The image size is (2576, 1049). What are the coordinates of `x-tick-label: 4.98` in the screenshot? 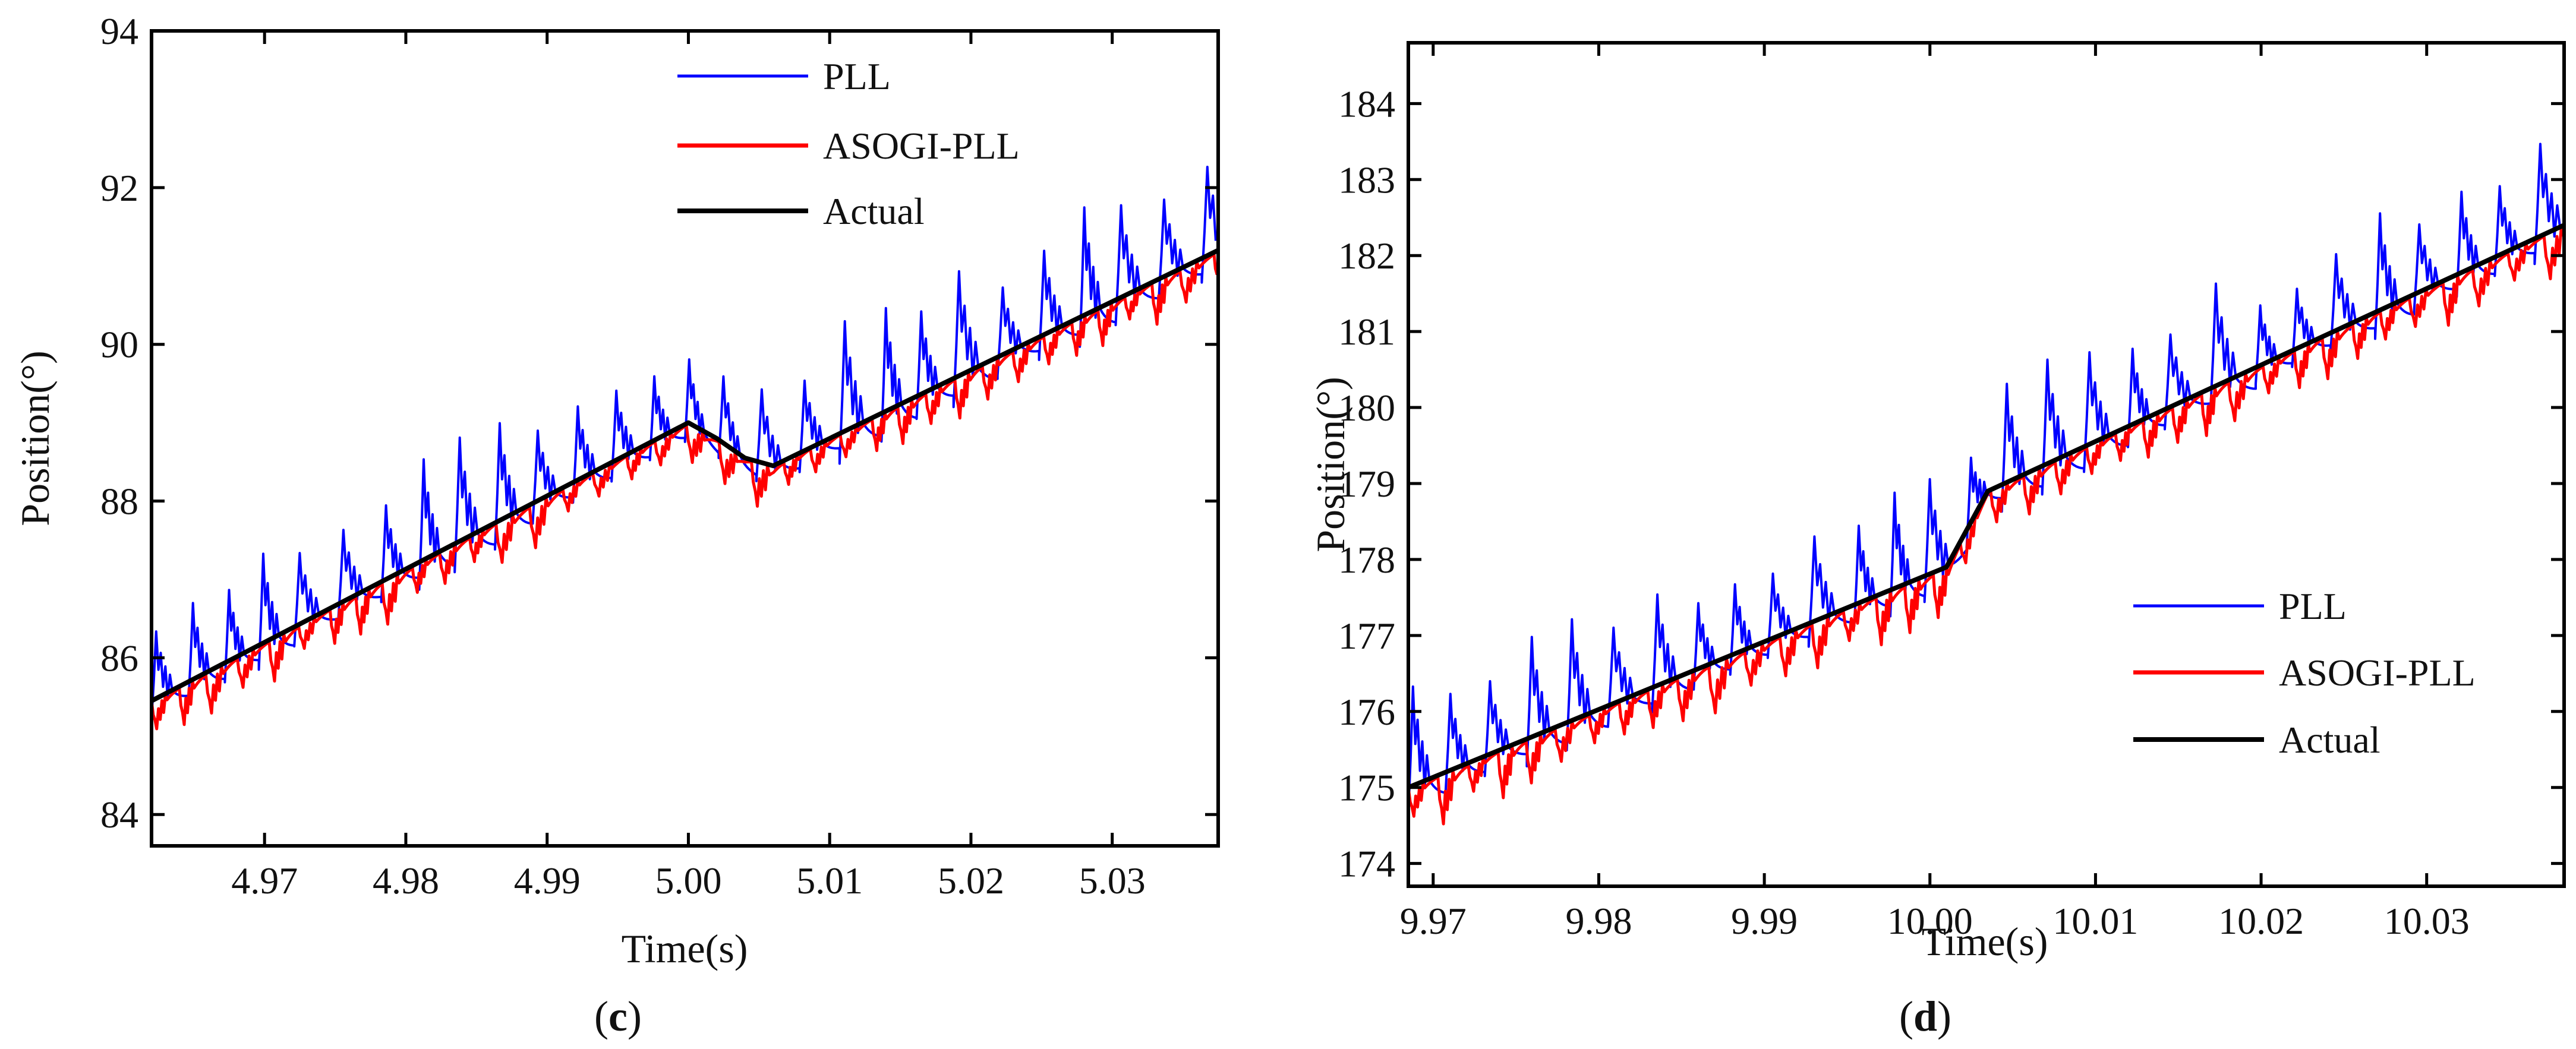 It's located at (406, 881).